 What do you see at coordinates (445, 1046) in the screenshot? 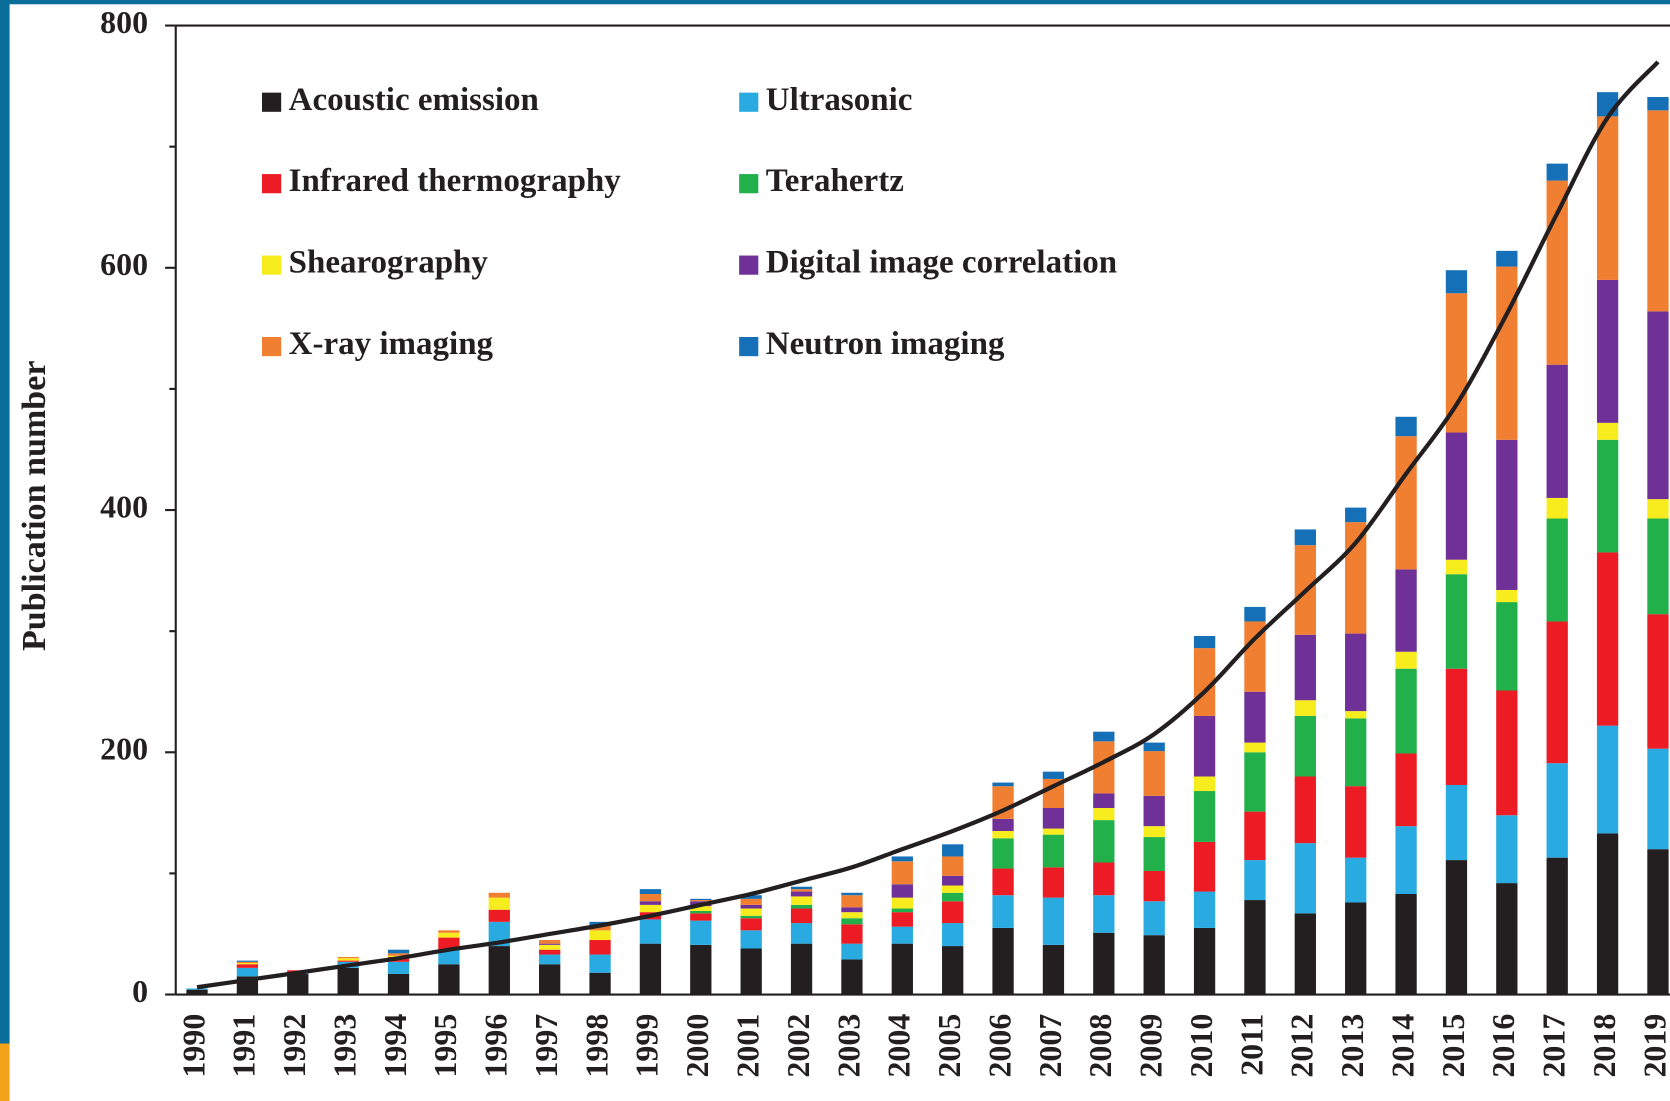
I see `x-tick-label: 1995` at bounding box center [445, 1046].